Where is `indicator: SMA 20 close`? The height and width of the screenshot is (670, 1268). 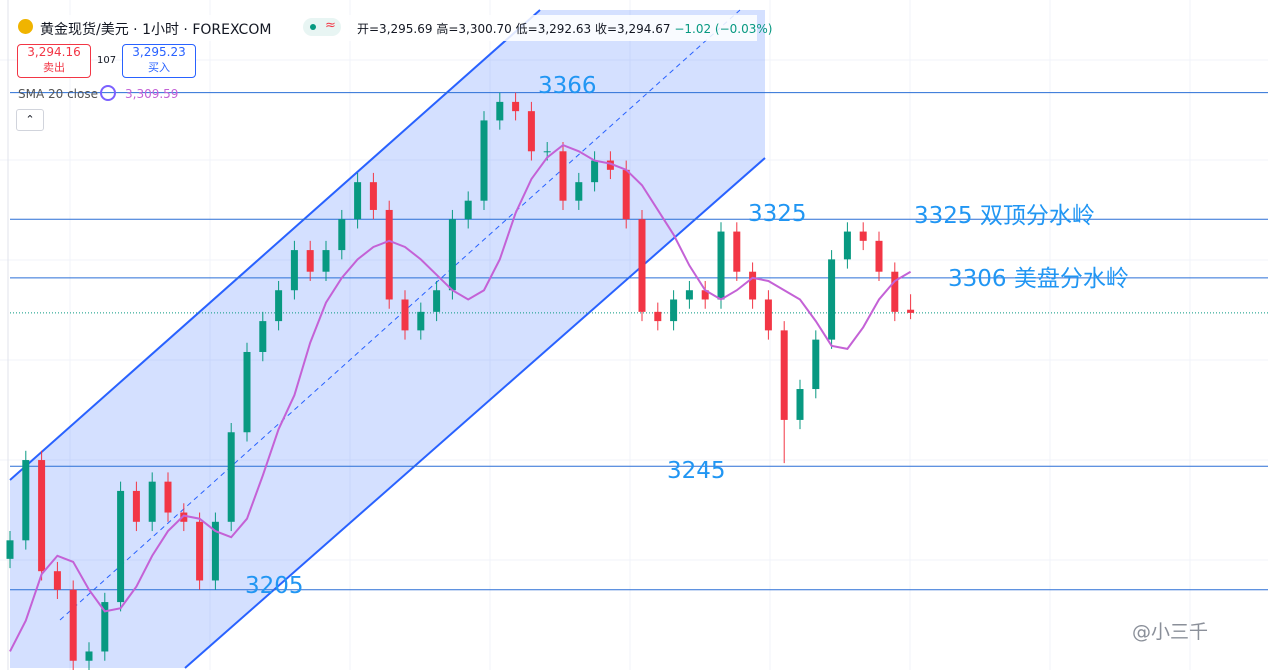
indicator: SMA 20 close is located at coordinates (58, 94).